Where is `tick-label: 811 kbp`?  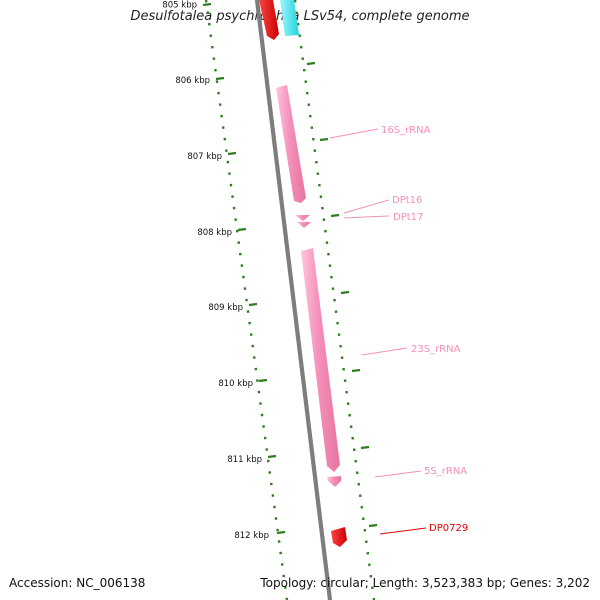 tick-label: 811 kbp is located at coordinates (244, 460).